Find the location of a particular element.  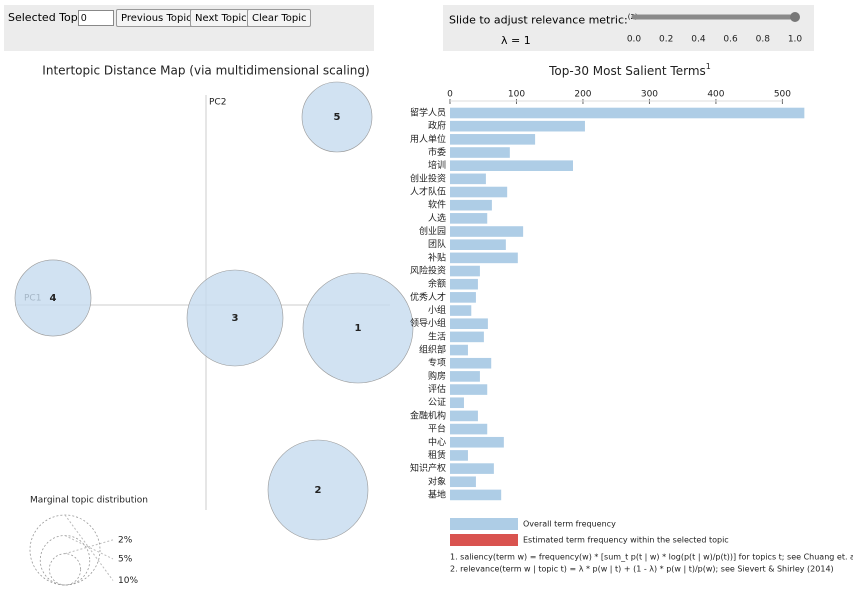

term-label: 团队 is located at coordinates (437, 244).